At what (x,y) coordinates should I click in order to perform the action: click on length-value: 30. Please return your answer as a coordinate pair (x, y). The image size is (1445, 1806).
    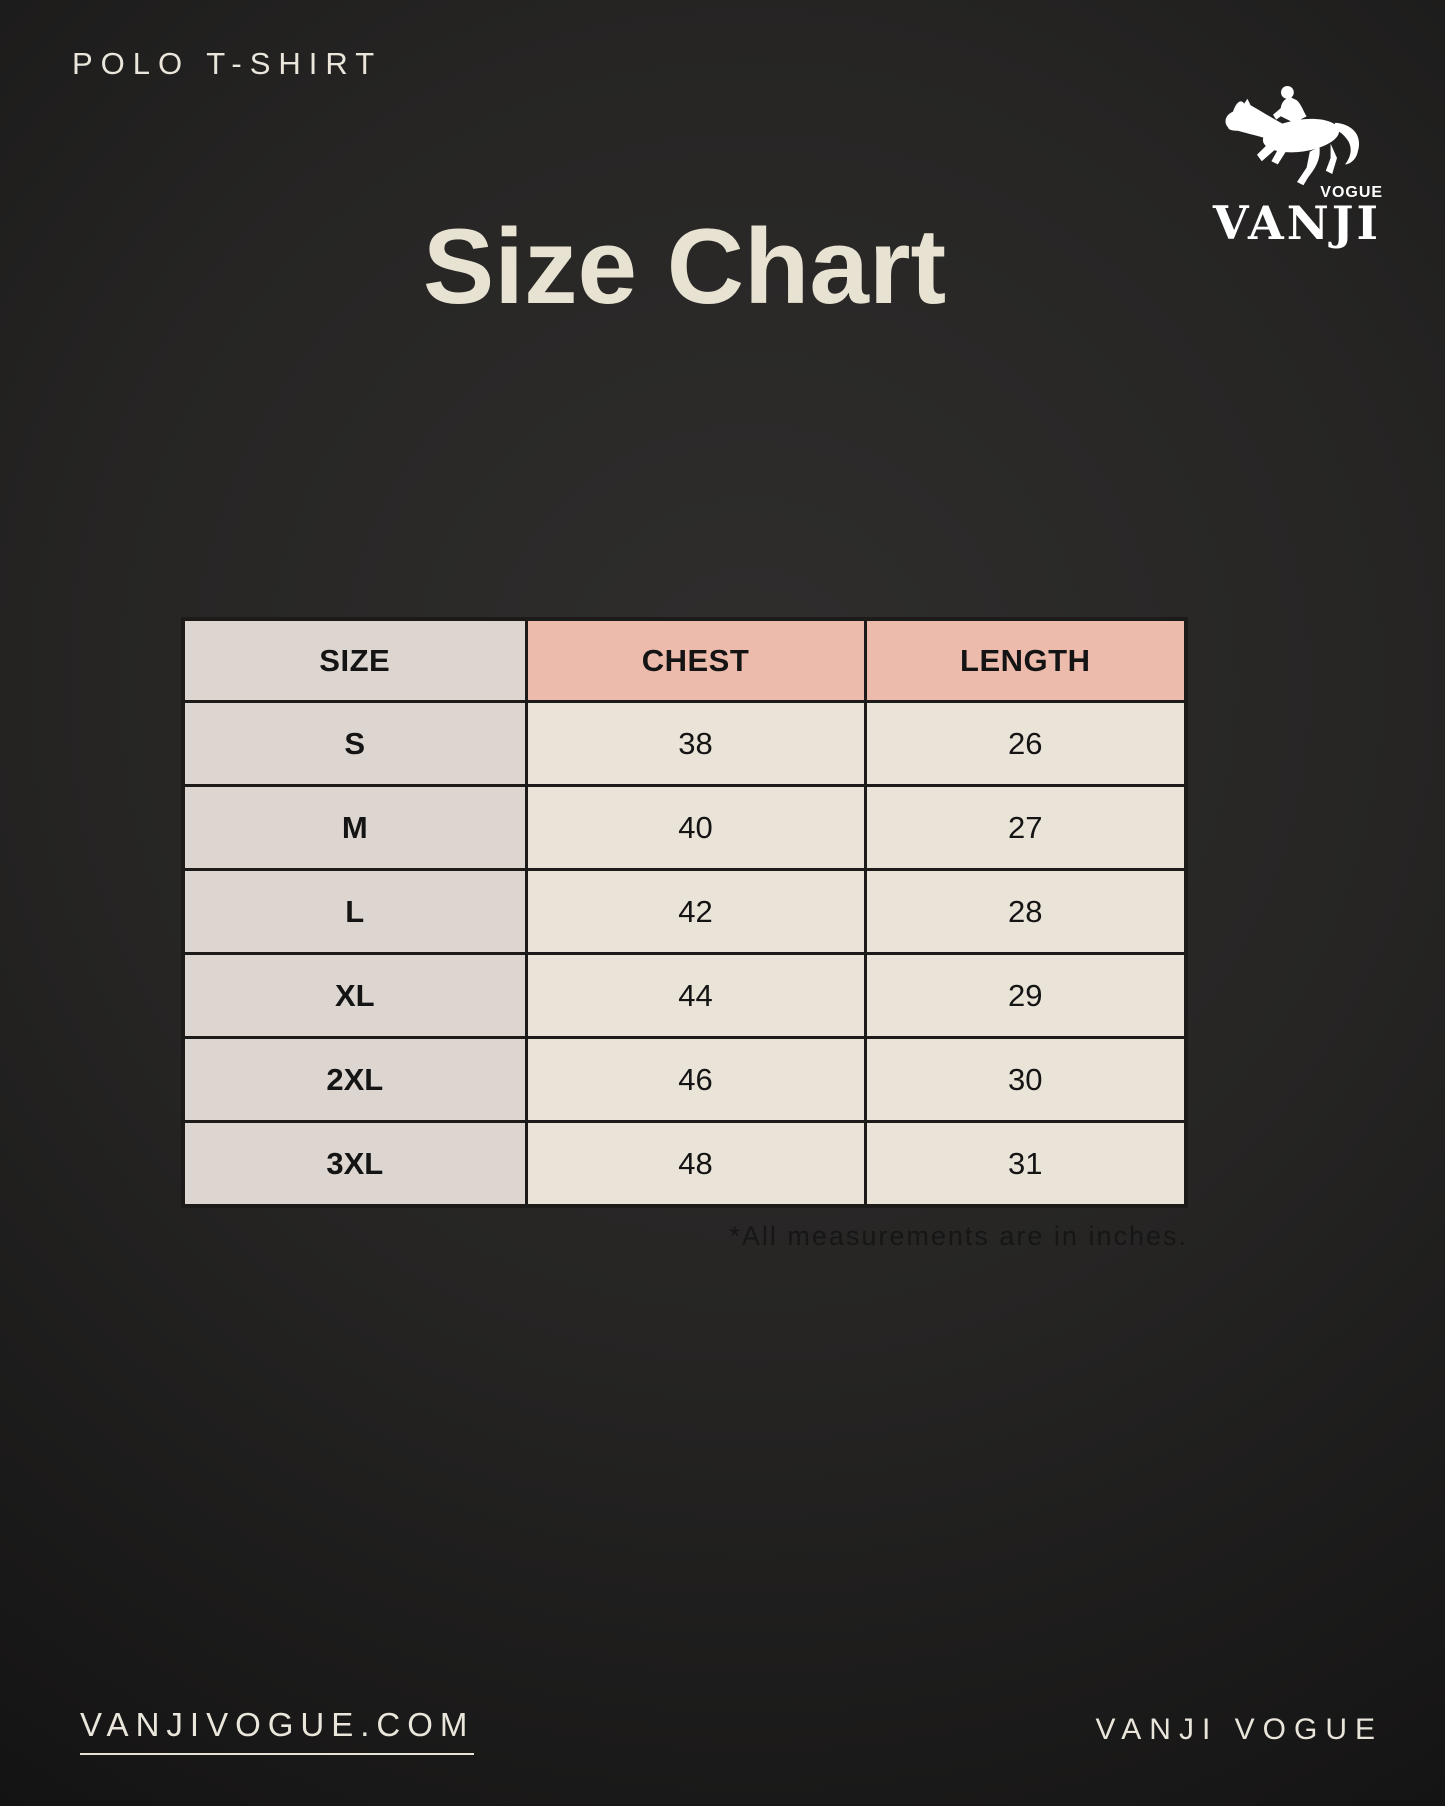
    Looking at the image, I should click on (1025, 1079).